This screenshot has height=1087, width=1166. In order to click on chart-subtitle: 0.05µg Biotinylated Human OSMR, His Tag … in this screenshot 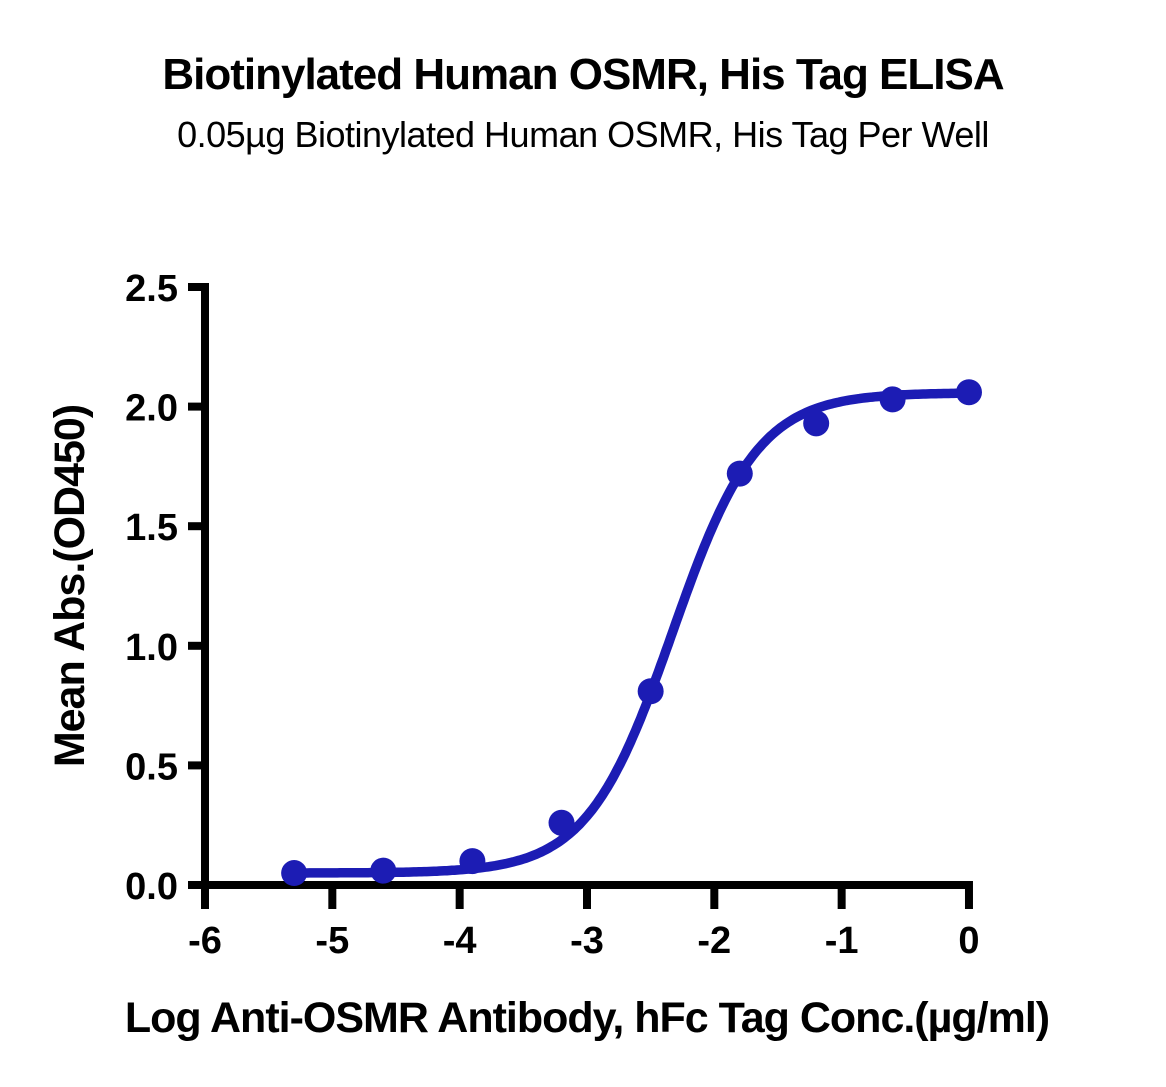, I will do `click(583, 134)`.